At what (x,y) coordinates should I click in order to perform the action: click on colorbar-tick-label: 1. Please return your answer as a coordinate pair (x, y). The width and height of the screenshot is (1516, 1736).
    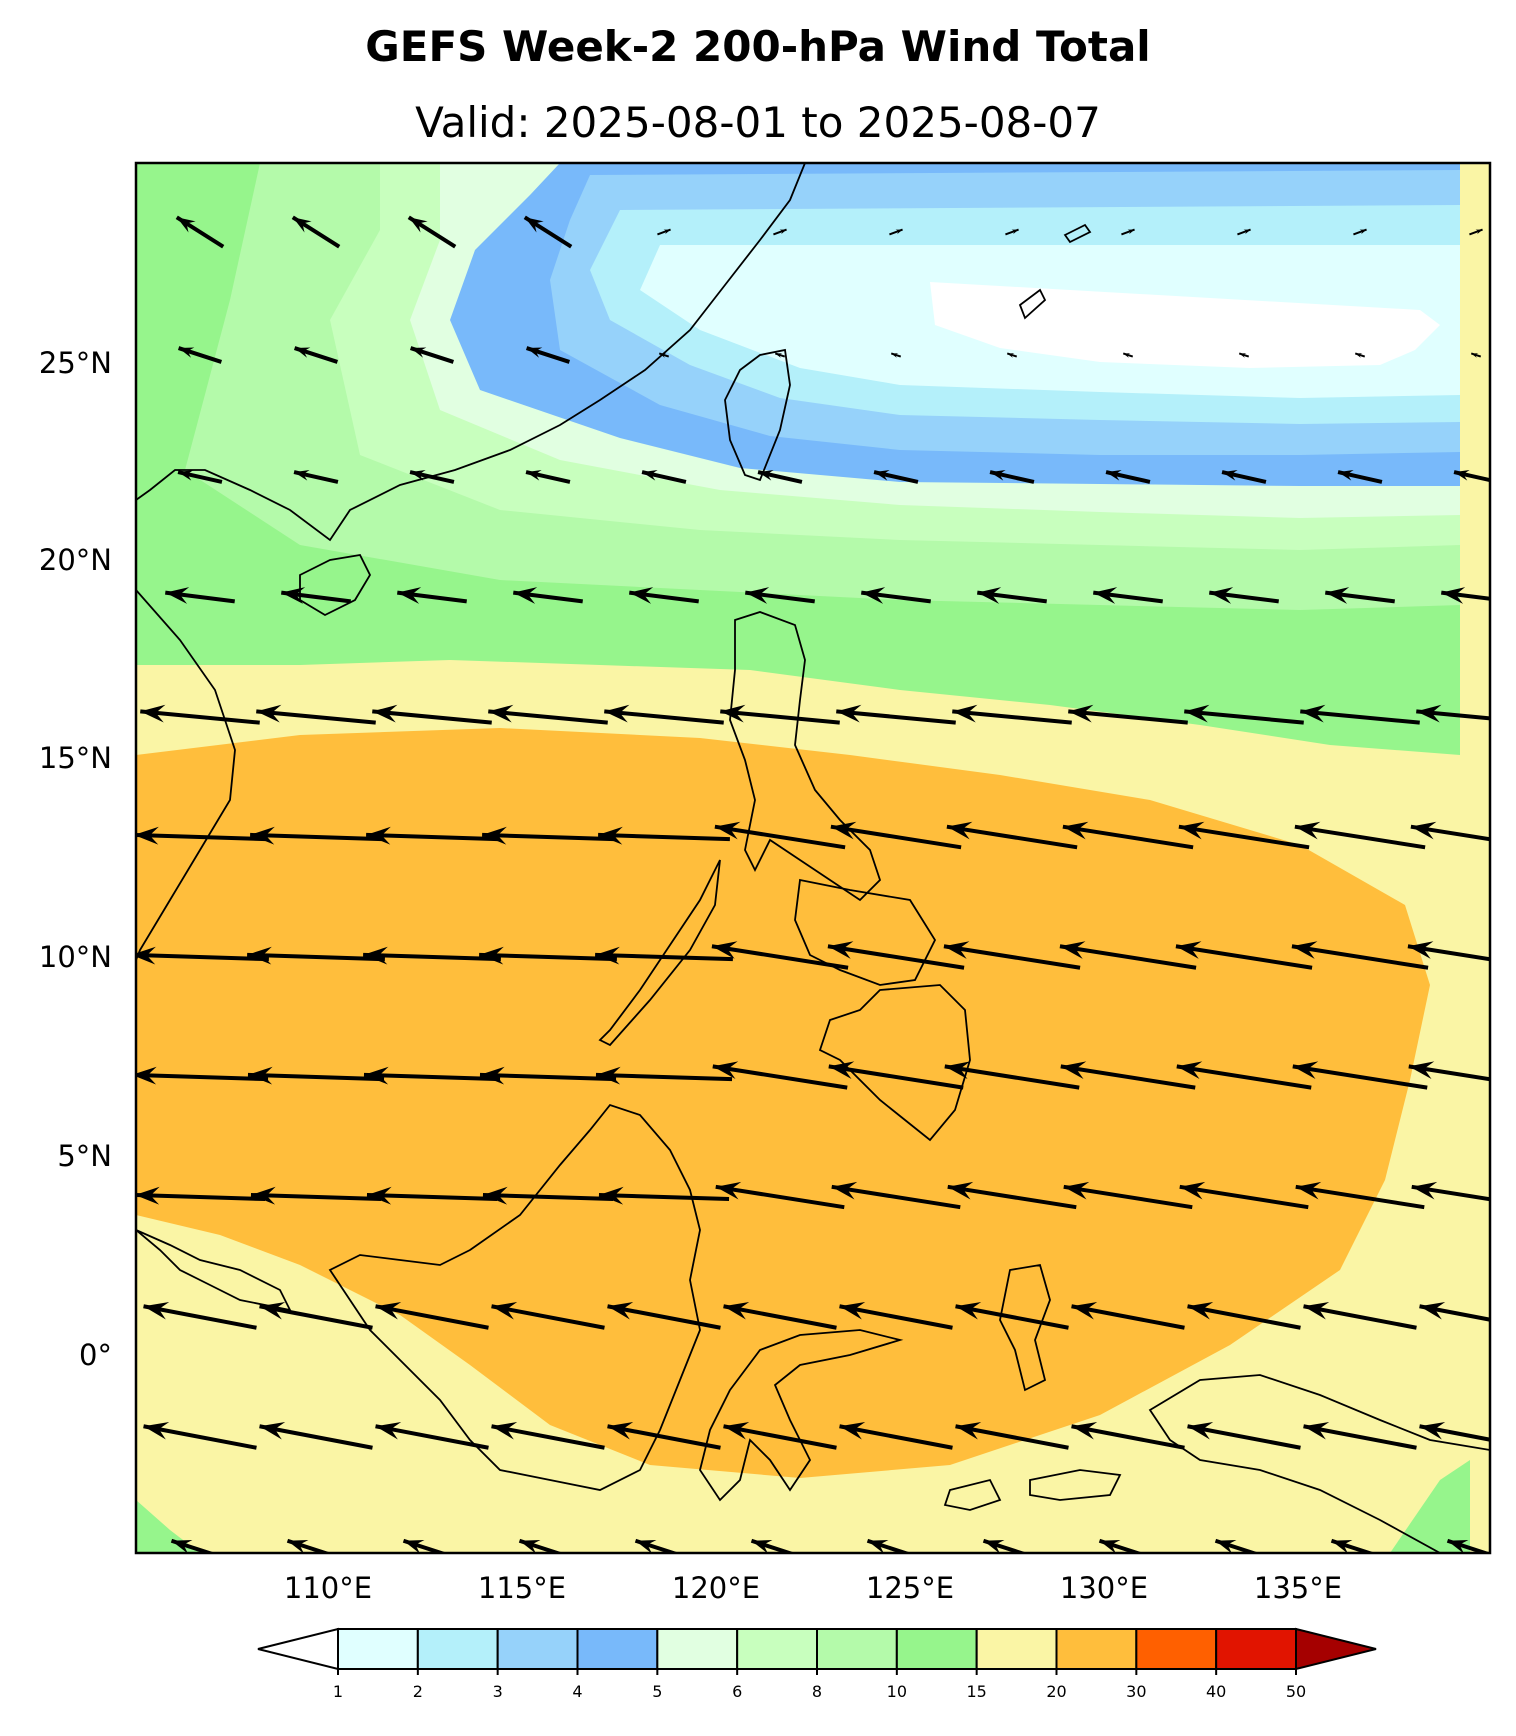
    Looking at the image, I should click on (338, 1691).